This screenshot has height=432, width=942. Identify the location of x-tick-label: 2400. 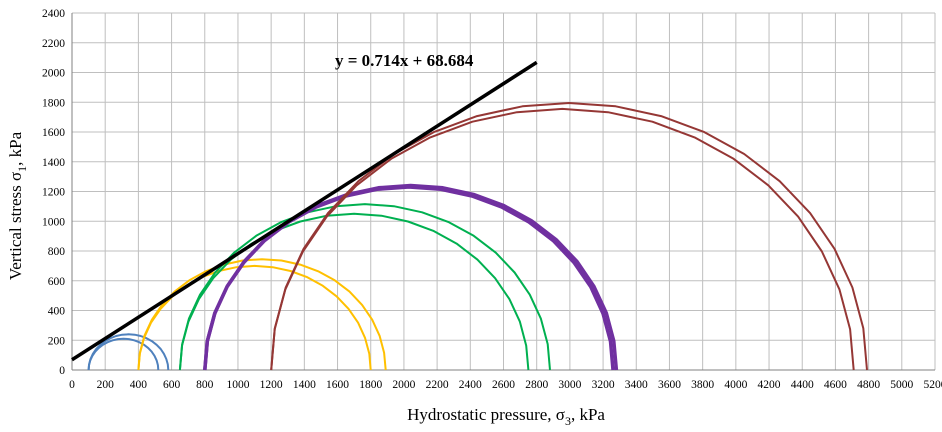
(470, 385).